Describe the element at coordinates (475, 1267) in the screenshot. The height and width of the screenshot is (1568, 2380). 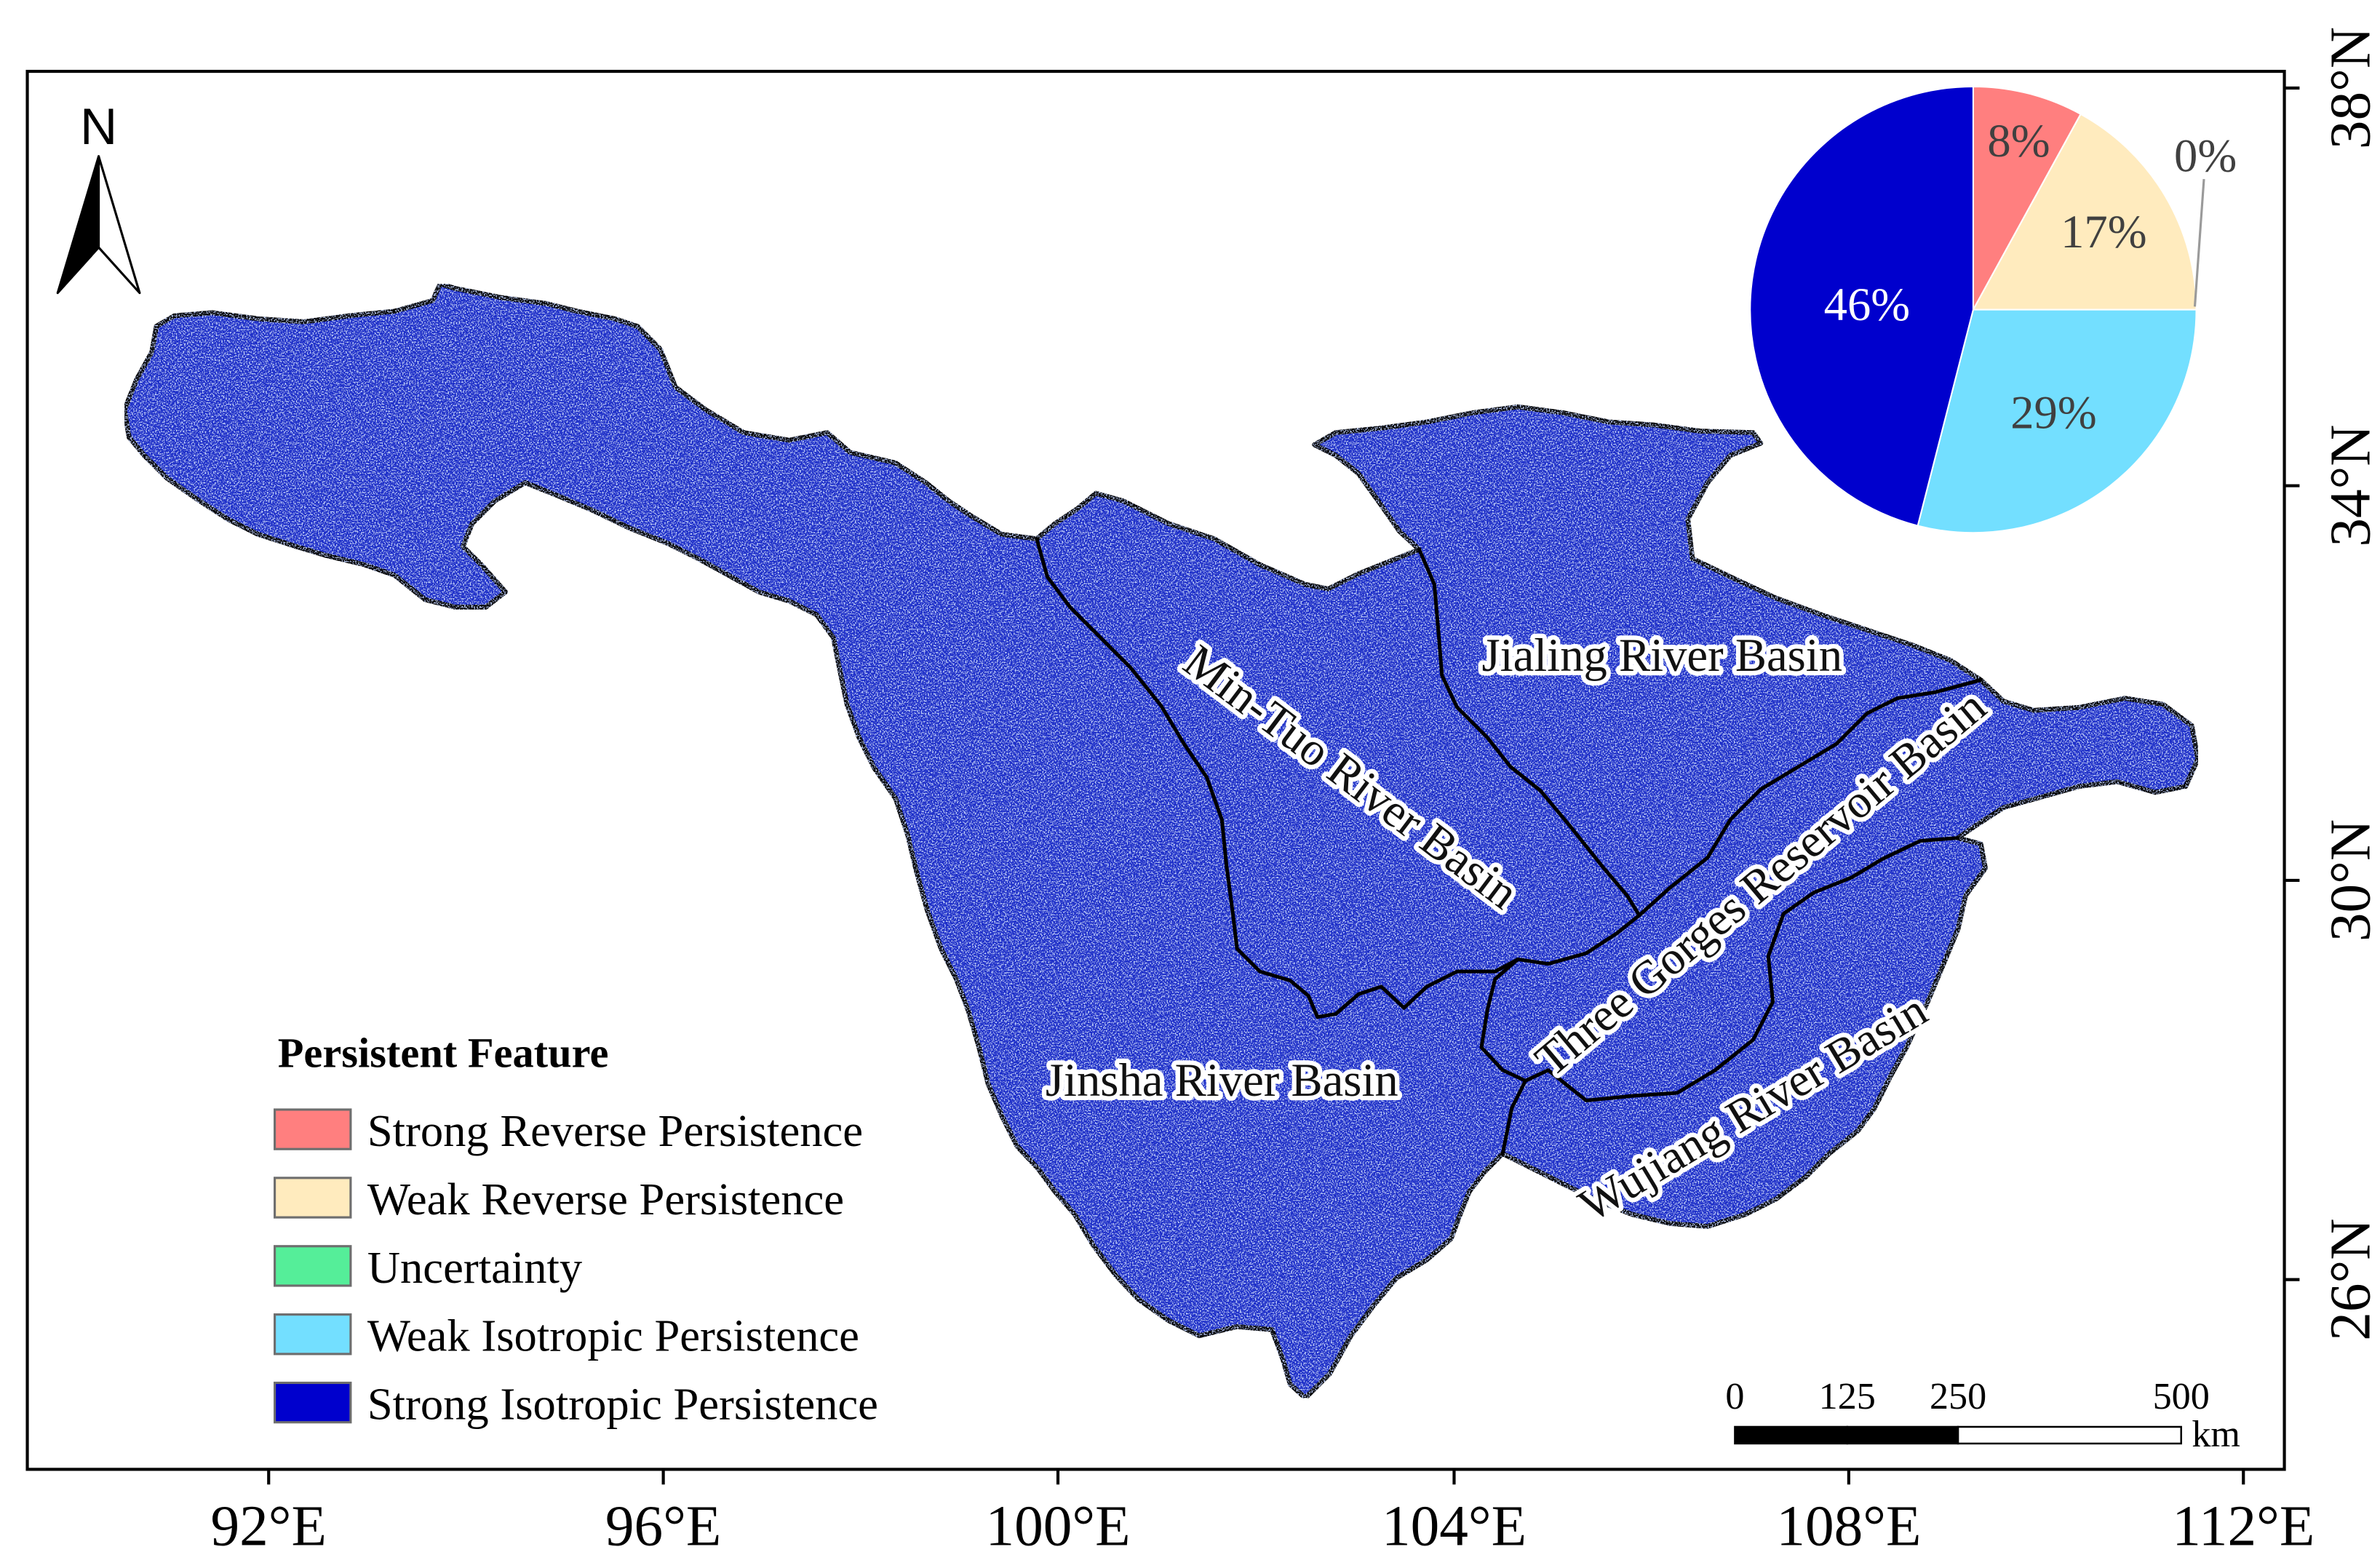
I see `legend-label-uncertainty: Uncertainty` at that location.